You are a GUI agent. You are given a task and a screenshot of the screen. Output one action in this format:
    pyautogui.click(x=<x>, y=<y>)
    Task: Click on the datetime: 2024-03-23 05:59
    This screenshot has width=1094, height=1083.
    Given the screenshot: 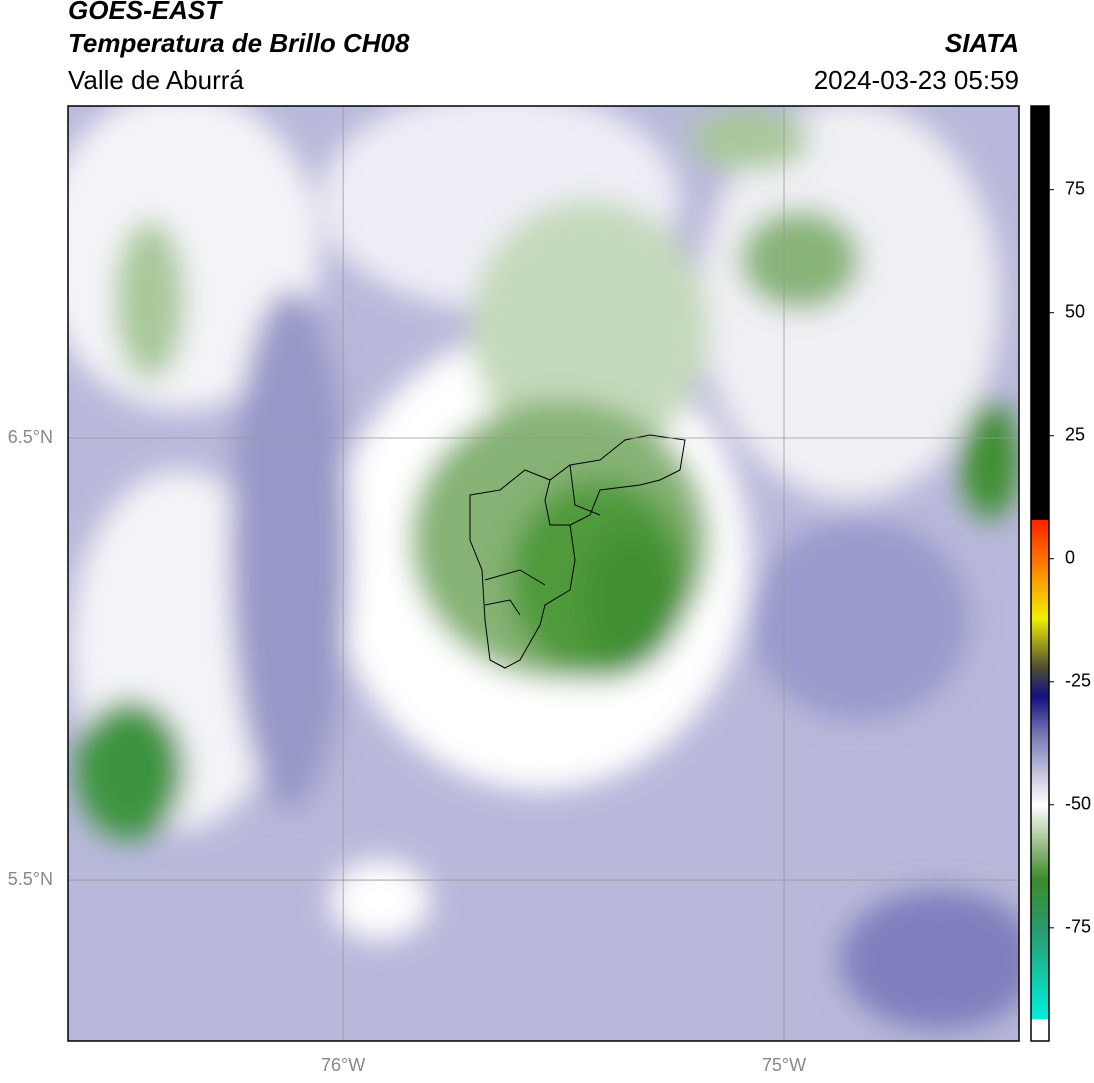 What is the action you would take?
    pyautogui.click(x=916, y=80)
    